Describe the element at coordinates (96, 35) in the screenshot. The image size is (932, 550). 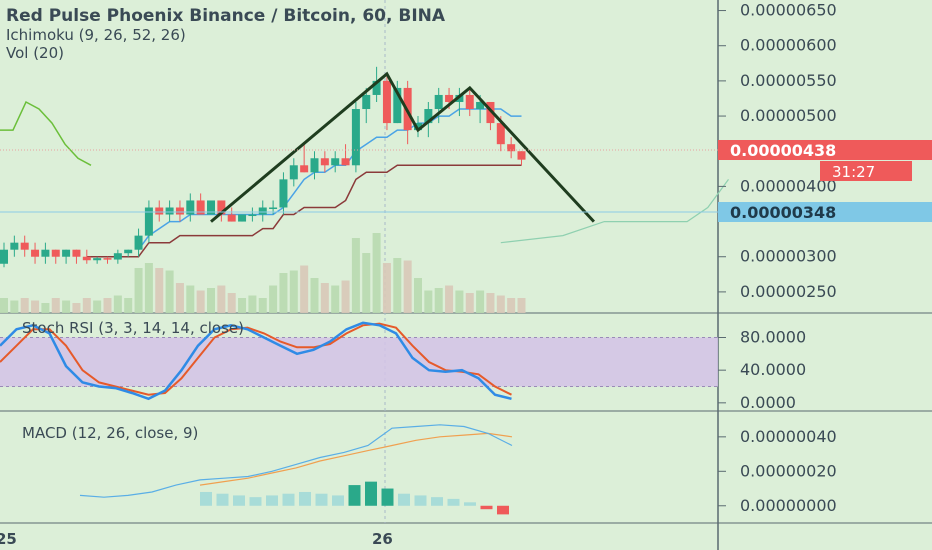
I see `ichimoku-label: Ichimoku (9, 26, 52, 26)` at that location.